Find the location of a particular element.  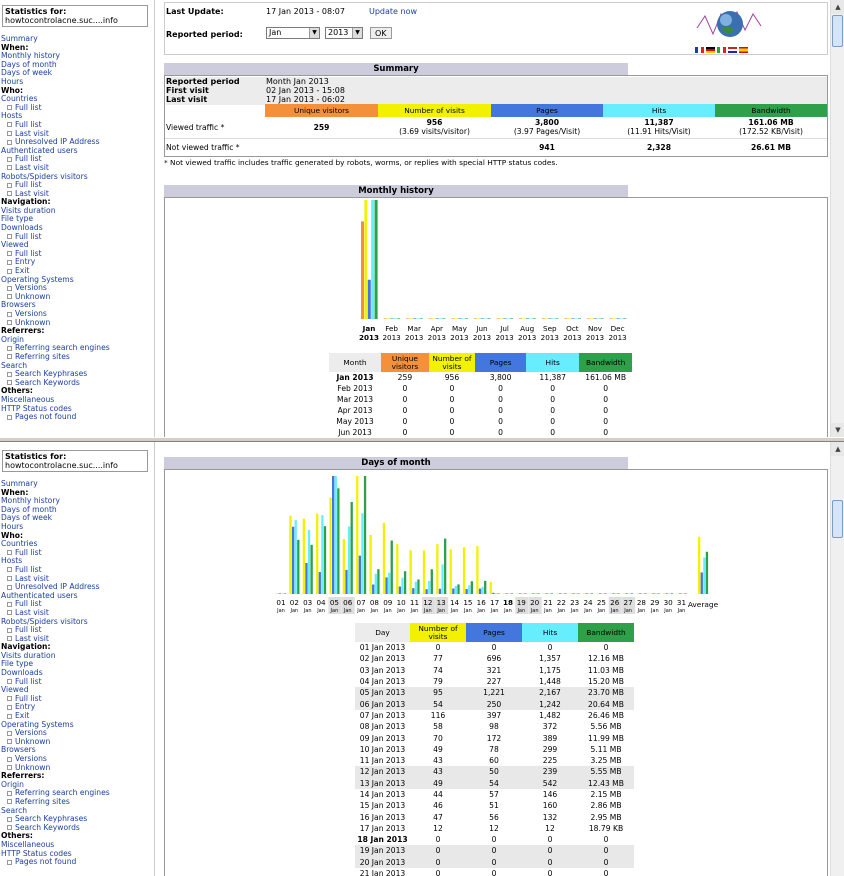

month-select: Jan ▼ is located at coordinates (293, 33).